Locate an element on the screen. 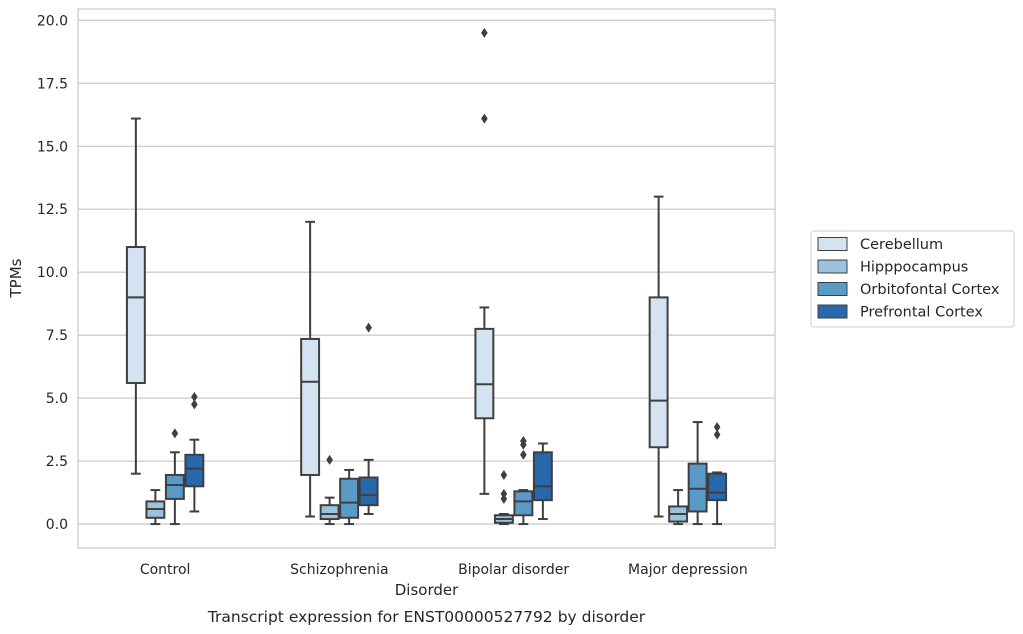  y-tick-label: 15.0 is located at coordinates (52, 147).